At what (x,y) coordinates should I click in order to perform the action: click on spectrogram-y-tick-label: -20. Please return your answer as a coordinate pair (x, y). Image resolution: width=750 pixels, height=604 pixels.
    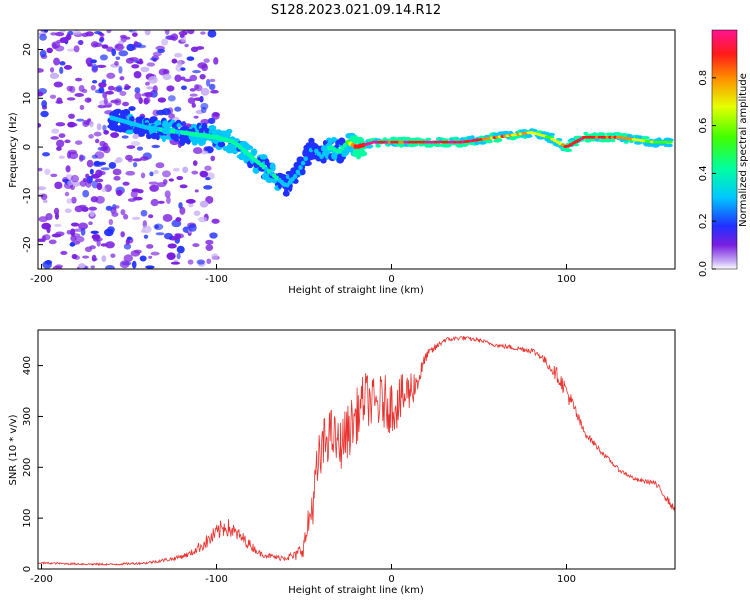
    Looking at the image, I should click on (27, 244).